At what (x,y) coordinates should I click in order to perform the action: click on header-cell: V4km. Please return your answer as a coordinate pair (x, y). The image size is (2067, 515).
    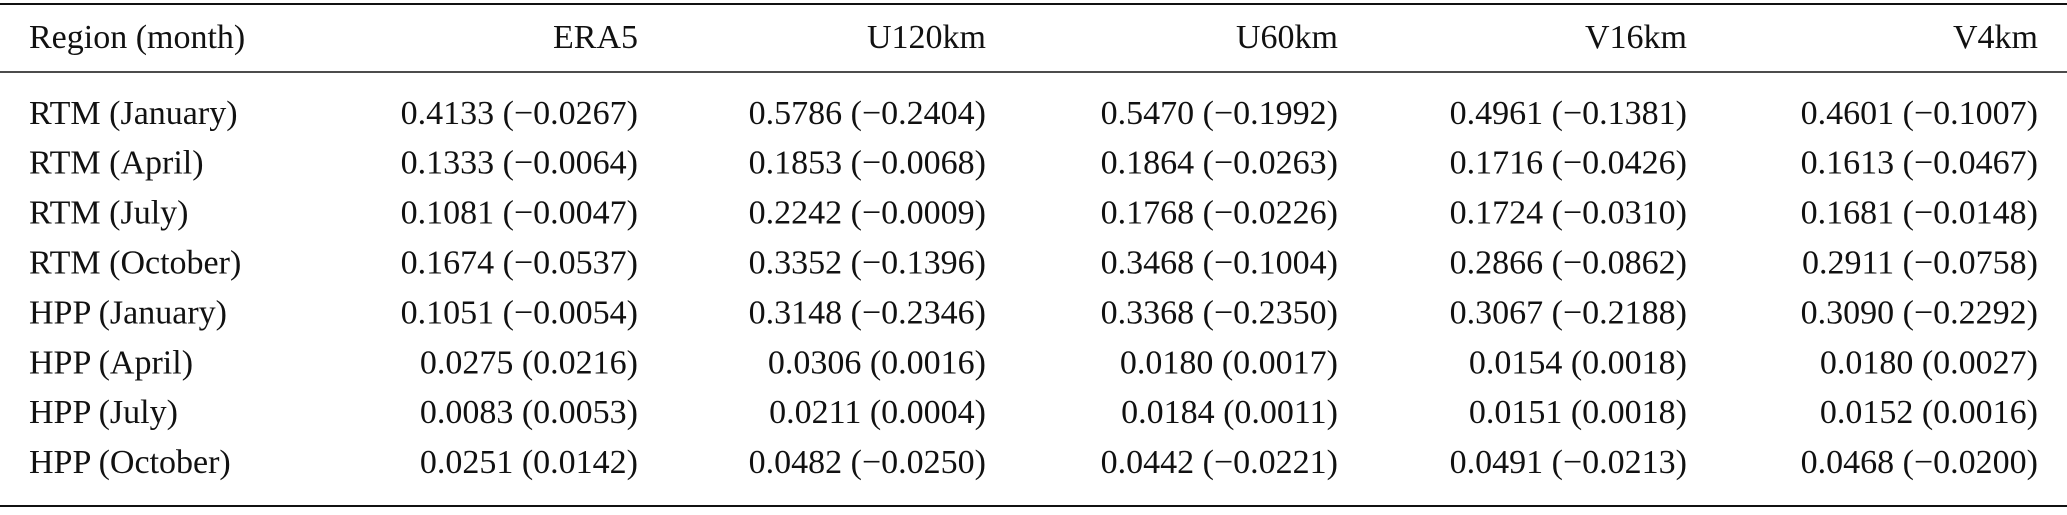
    Looking at the image, I should click on (1995, 37).